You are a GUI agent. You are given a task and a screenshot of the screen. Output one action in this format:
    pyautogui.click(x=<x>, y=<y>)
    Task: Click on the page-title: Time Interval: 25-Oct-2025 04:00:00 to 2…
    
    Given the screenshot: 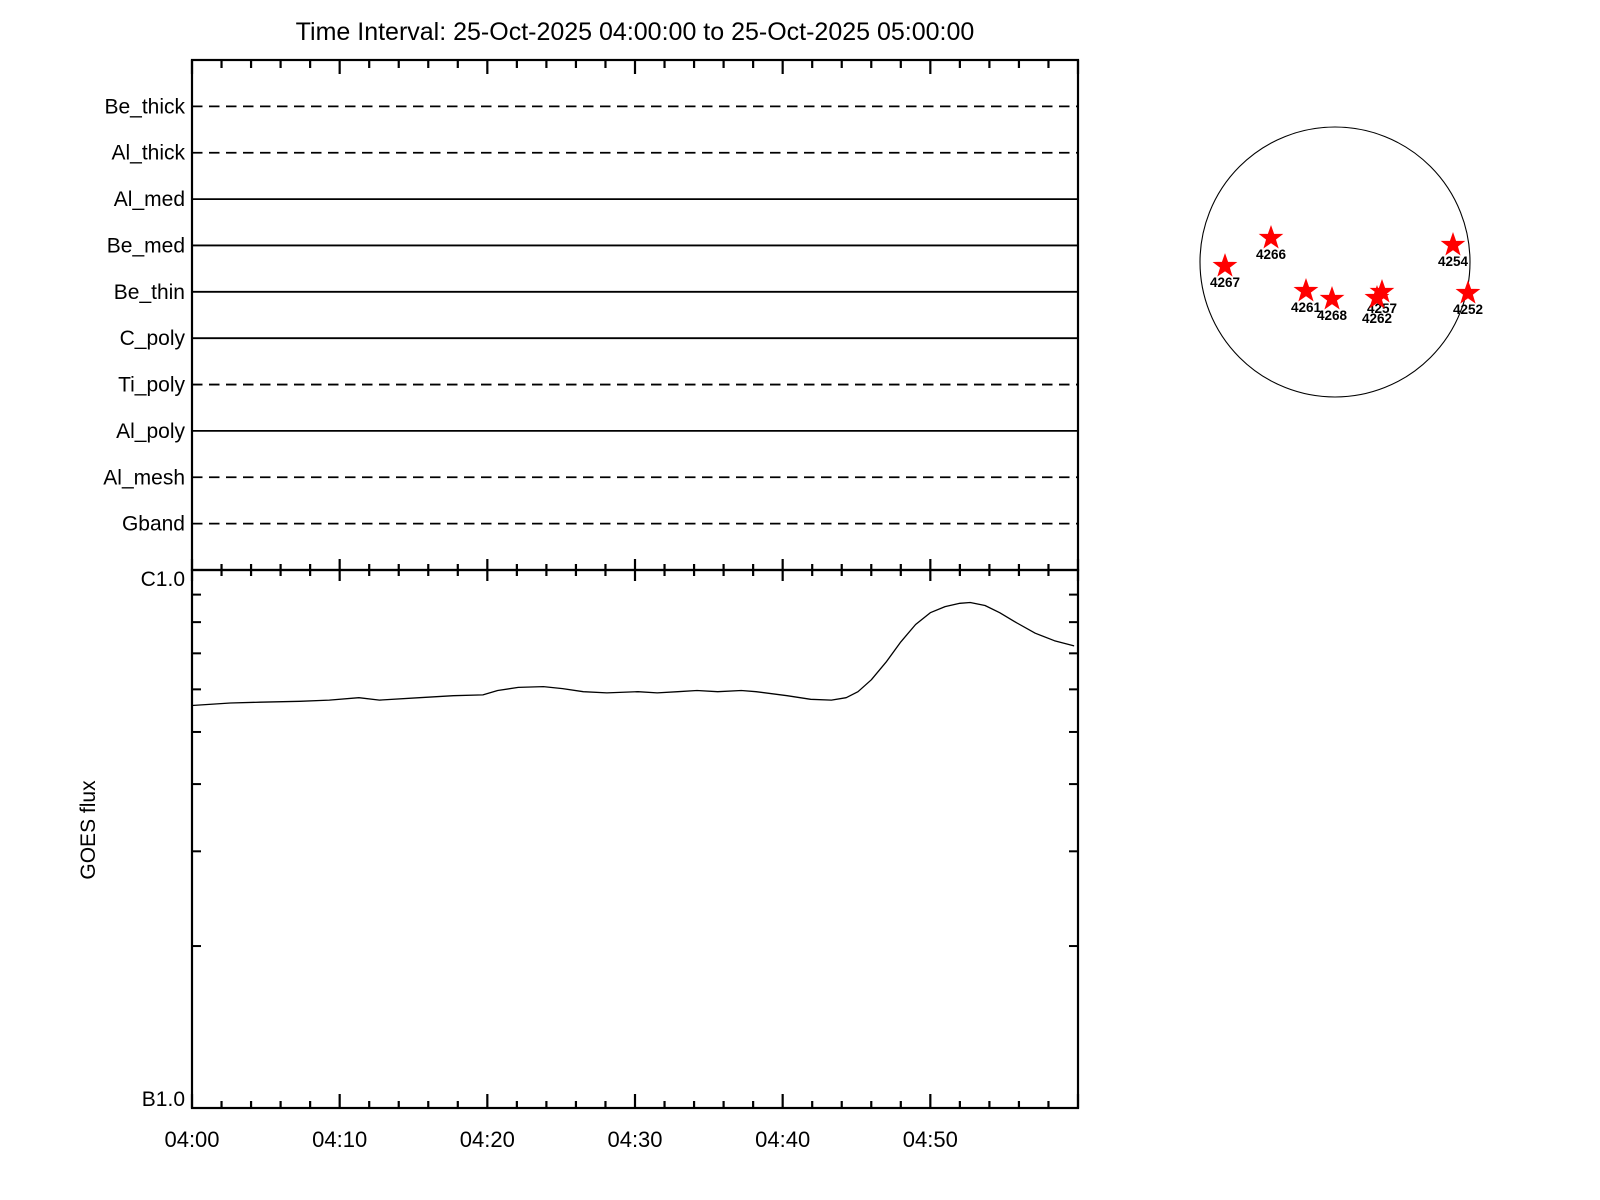 What is the action you would take?
    pyautogui.click(x=635, y=32)
    